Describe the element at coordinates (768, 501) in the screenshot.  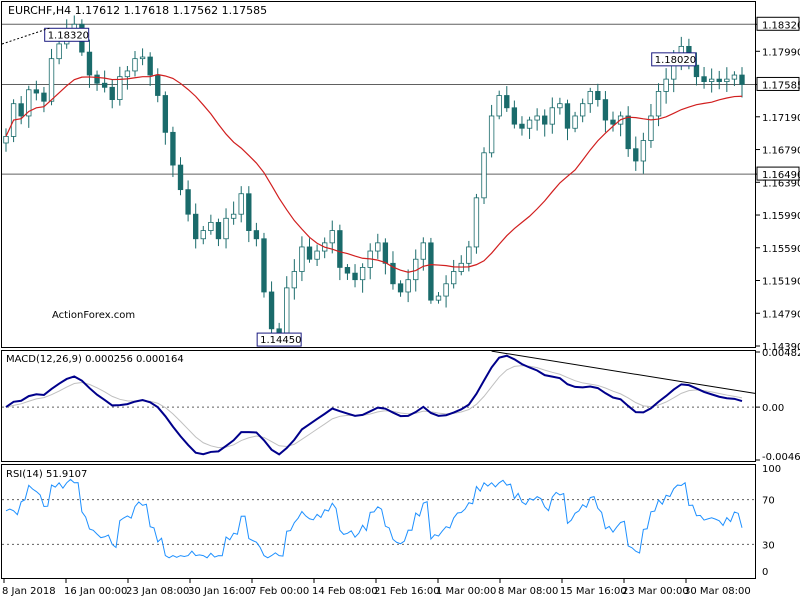
I see `rsi-tick-label: 70` at that location.